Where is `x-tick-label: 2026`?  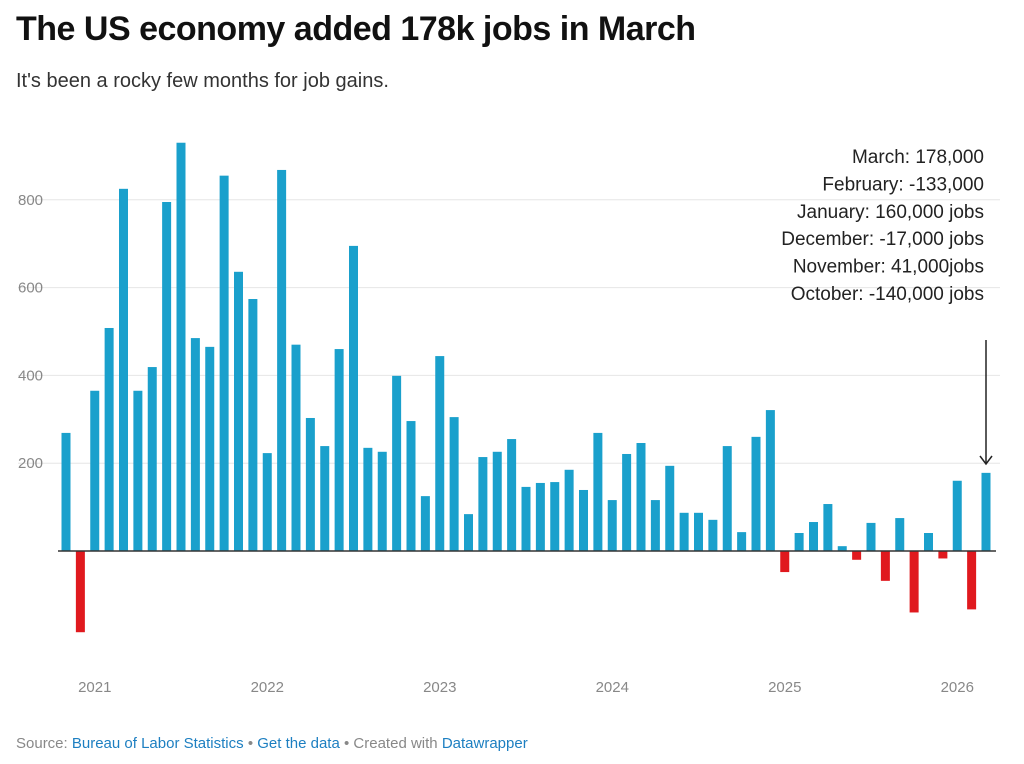
x-tick-label: 2026 is located at coordinates (957, 687).